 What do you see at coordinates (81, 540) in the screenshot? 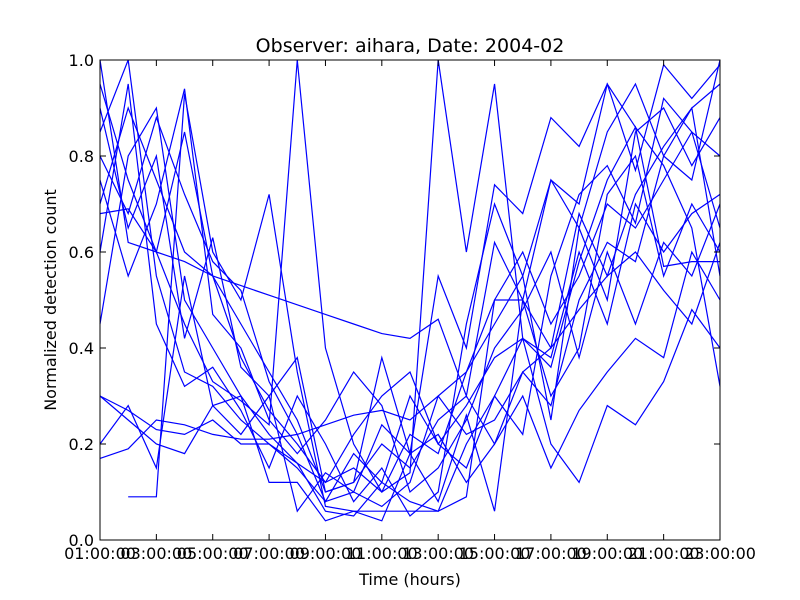
I see `y-tick-label: 0.0` at bounding box center [81, 540].